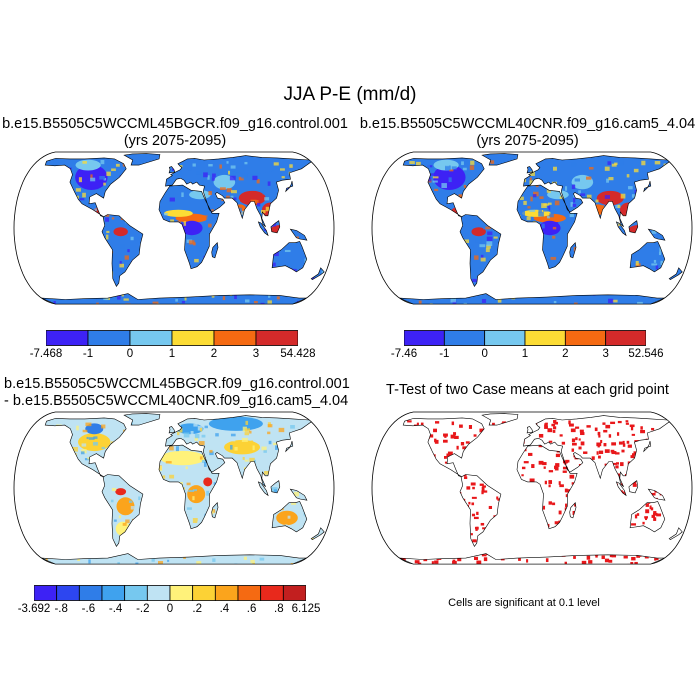 The width and height of the screenshot is (700, 700). I want to click on colorbar-labels-panel-1: -7.468 -1 0 1 2 3 54.428, so click(173, 355).